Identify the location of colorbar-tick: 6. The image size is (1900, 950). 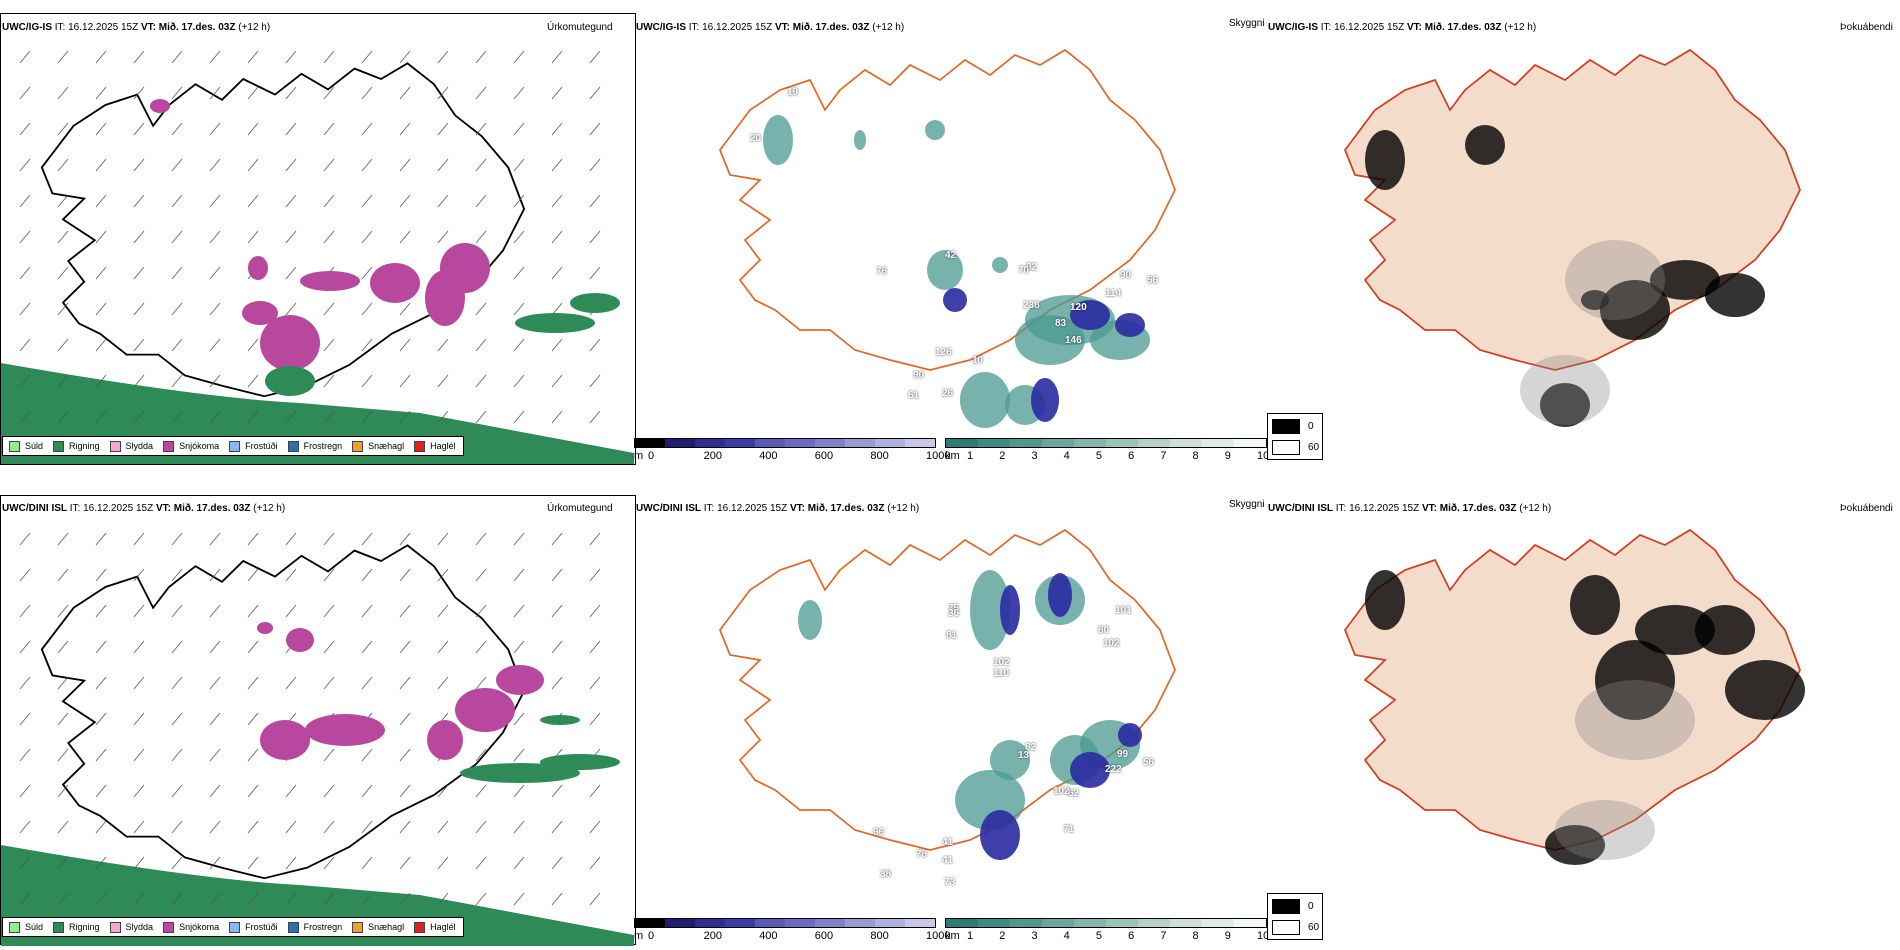
(1131, 936).